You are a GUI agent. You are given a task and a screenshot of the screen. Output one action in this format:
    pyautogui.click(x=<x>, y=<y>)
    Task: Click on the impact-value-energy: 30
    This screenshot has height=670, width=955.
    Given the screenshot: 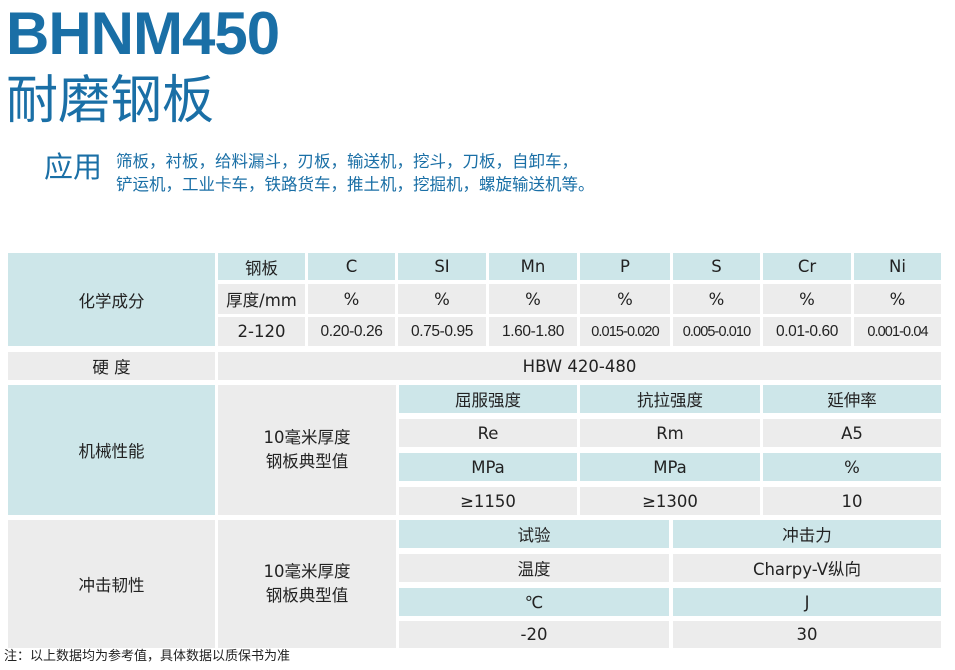 What is the action you would take?
    pyautogui.click(x=807, y=634)
    